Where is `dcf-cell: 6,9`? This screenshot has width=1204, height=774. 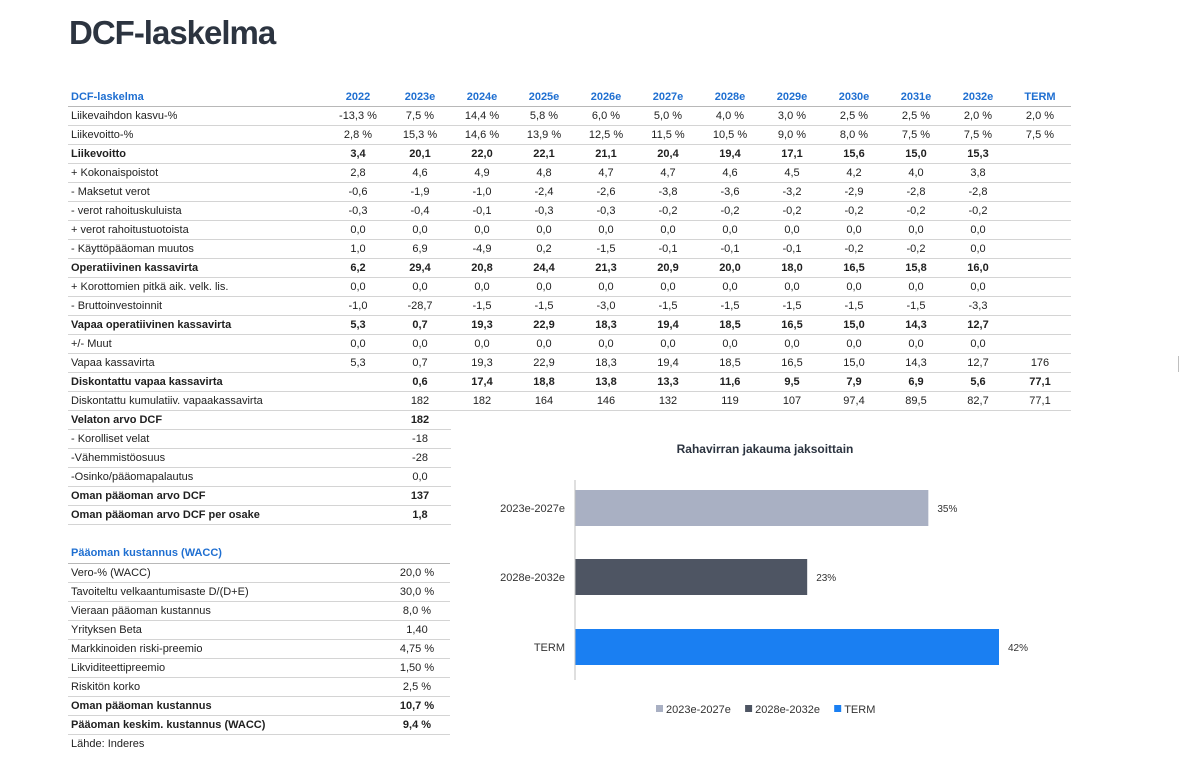 dcf-cell: 6,9 is located at coordinates (916, 382).